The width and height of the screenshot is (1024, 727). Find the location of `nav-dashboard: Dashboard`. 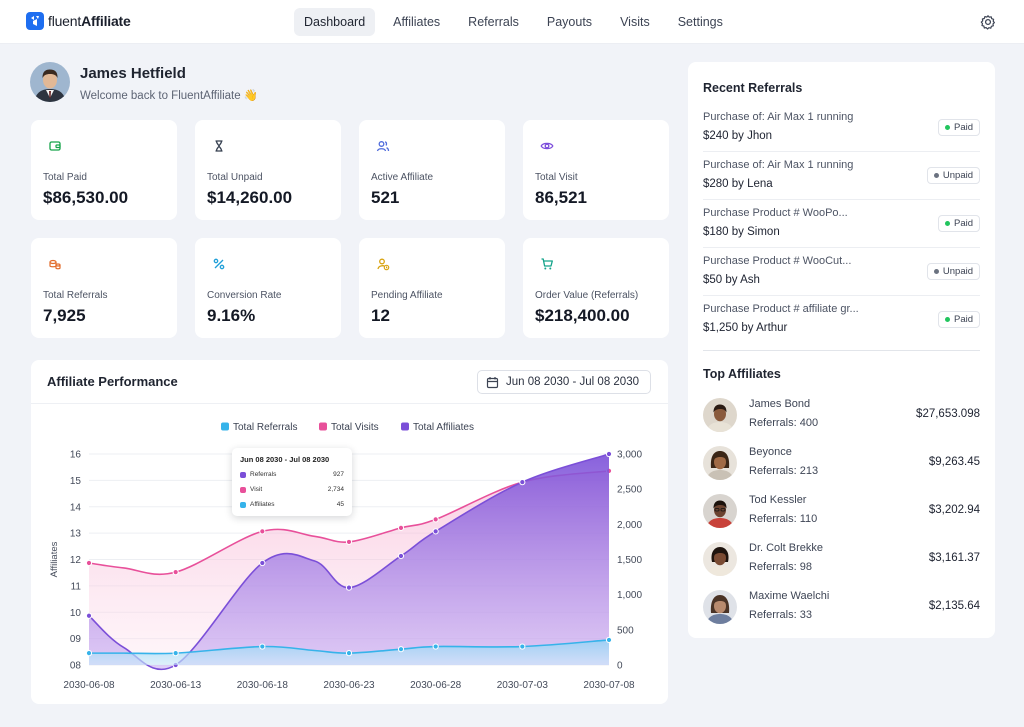

nav-dashboard: Dashboard is located at coordinates (335, 22).